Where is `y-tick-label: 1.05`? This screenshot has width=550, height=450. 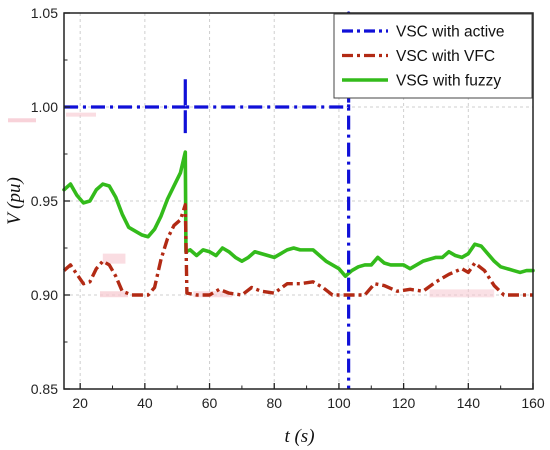
y-tick-label: 1.05 is located at coordinates (44, 13).